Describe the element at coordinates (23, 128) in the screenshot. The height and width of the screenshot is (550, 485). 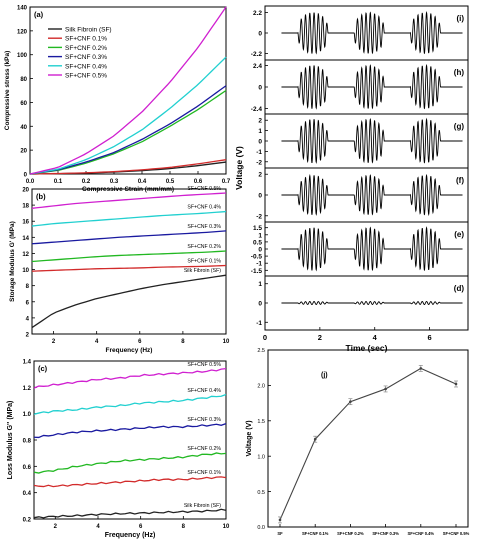
I see `y-tick-label: 40` at that location.